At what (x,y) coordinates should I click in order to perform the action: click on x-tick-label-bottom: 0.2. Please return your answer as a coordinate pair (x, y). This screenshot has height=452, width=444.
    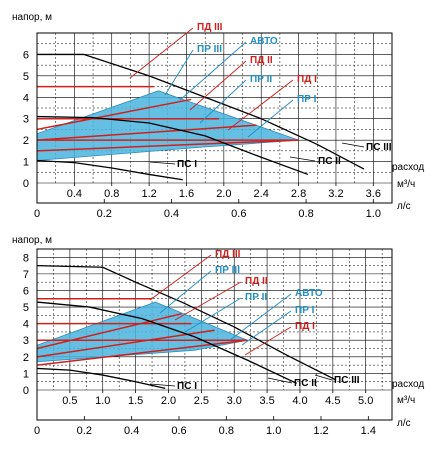
    Looking at the image, I should click on (104, 214).